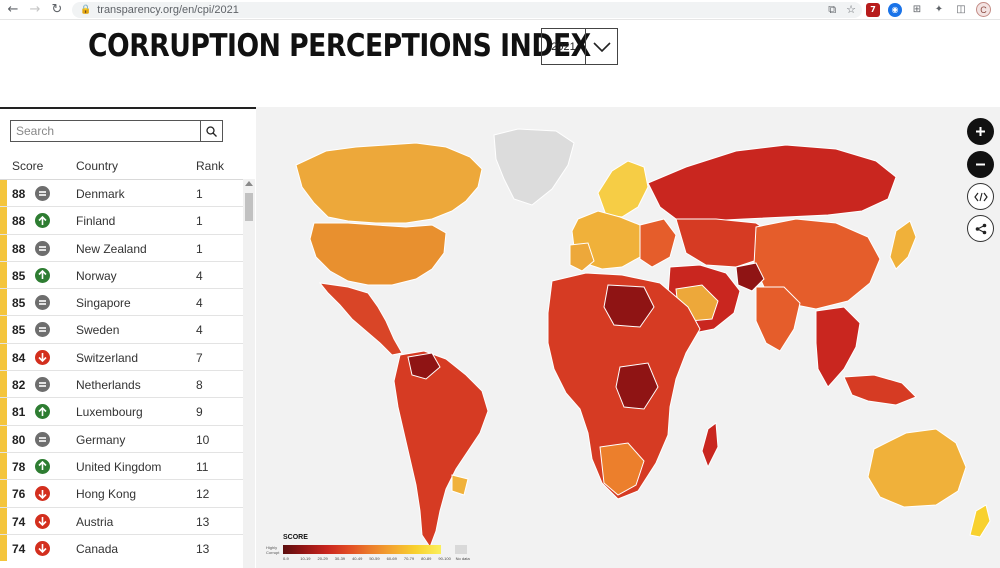 This screenshot has width=1000, height=568. Describe the element at coordinates (107, 357) in the screenshot. I see `country-name: Switzerland` at that location.